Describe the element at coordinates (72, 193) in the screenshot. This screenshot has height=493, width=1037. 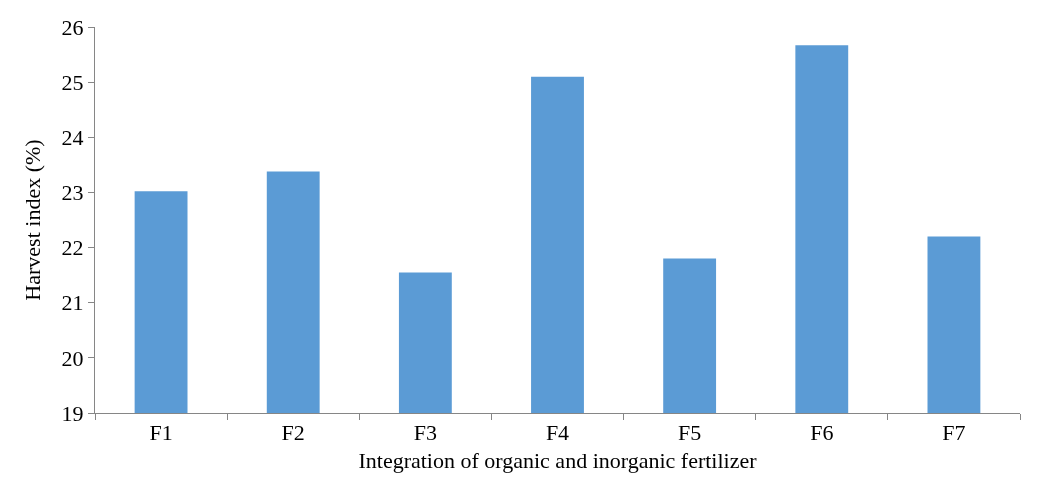
I see `y-tick-label: 23` at that location.